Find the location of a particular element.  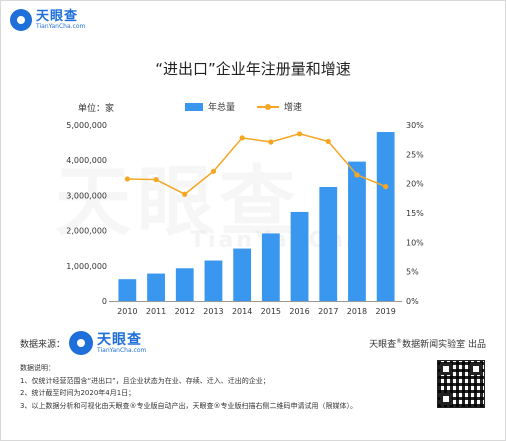

qr-code is located at coordinates (461, 384).